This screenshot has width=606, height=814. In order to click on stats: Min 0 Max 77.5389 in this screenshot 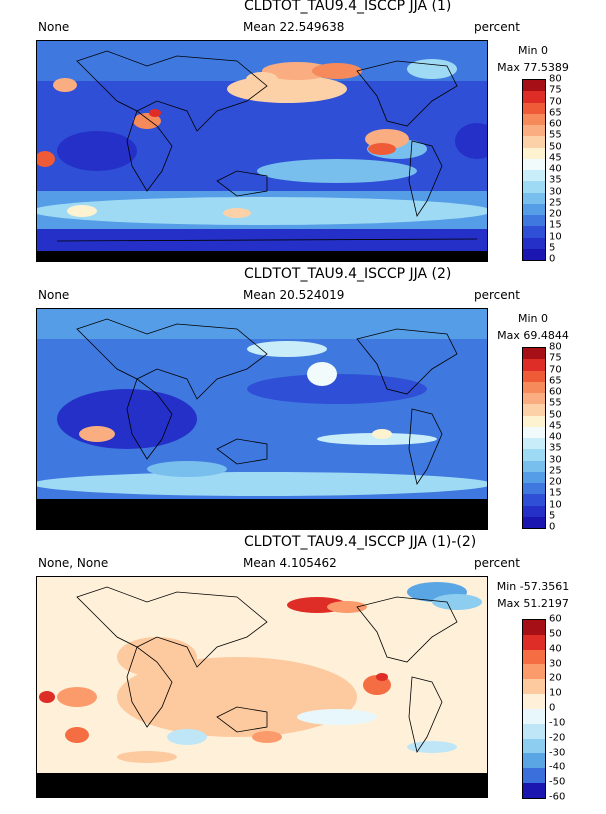, I will do `click(533, 59)`.